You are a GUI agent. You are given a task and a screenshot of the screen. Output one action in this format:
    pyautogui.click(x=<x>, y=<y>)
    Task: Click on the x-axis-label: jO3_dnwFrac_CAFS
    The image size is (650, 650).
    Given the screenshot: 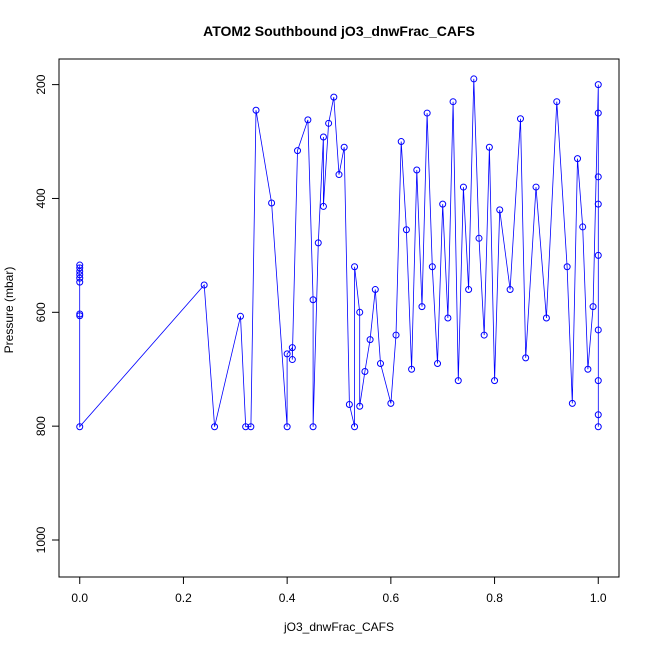 What is the action you would take?
    pyautogui.click(x=338, y=627)
    